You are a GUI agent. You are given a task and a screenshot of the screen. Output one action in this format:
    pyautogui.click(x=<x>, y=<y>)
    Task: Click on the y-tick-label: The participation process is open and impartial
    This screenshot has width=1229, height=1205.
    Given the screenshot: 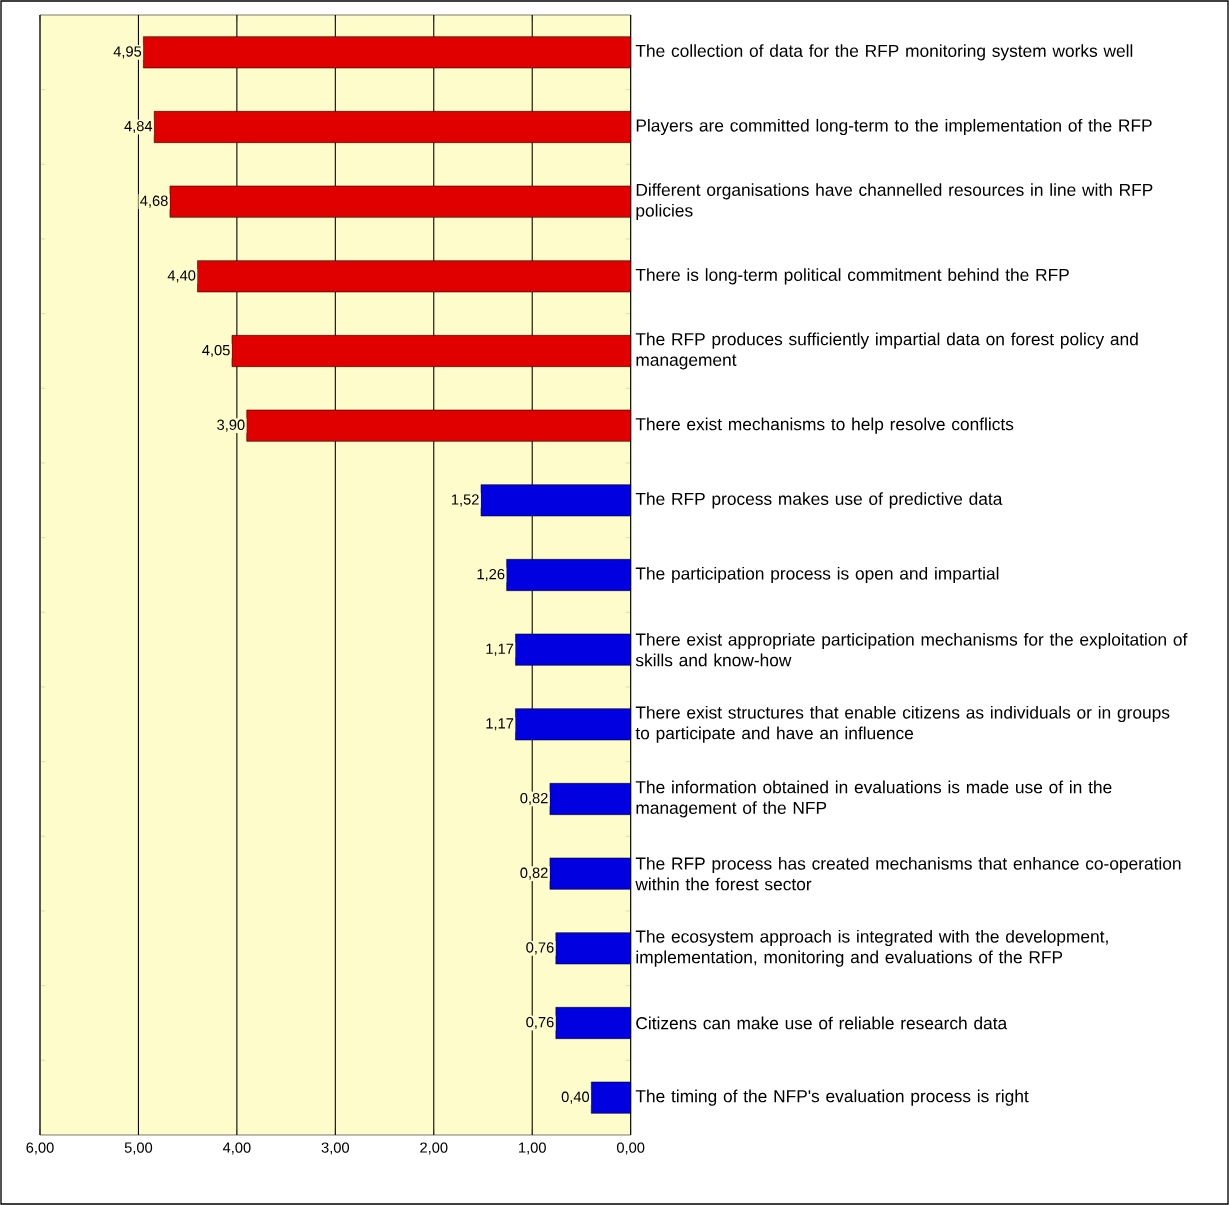 What is the action you would take?
    pyautogui.click(x=817, y=575)
    